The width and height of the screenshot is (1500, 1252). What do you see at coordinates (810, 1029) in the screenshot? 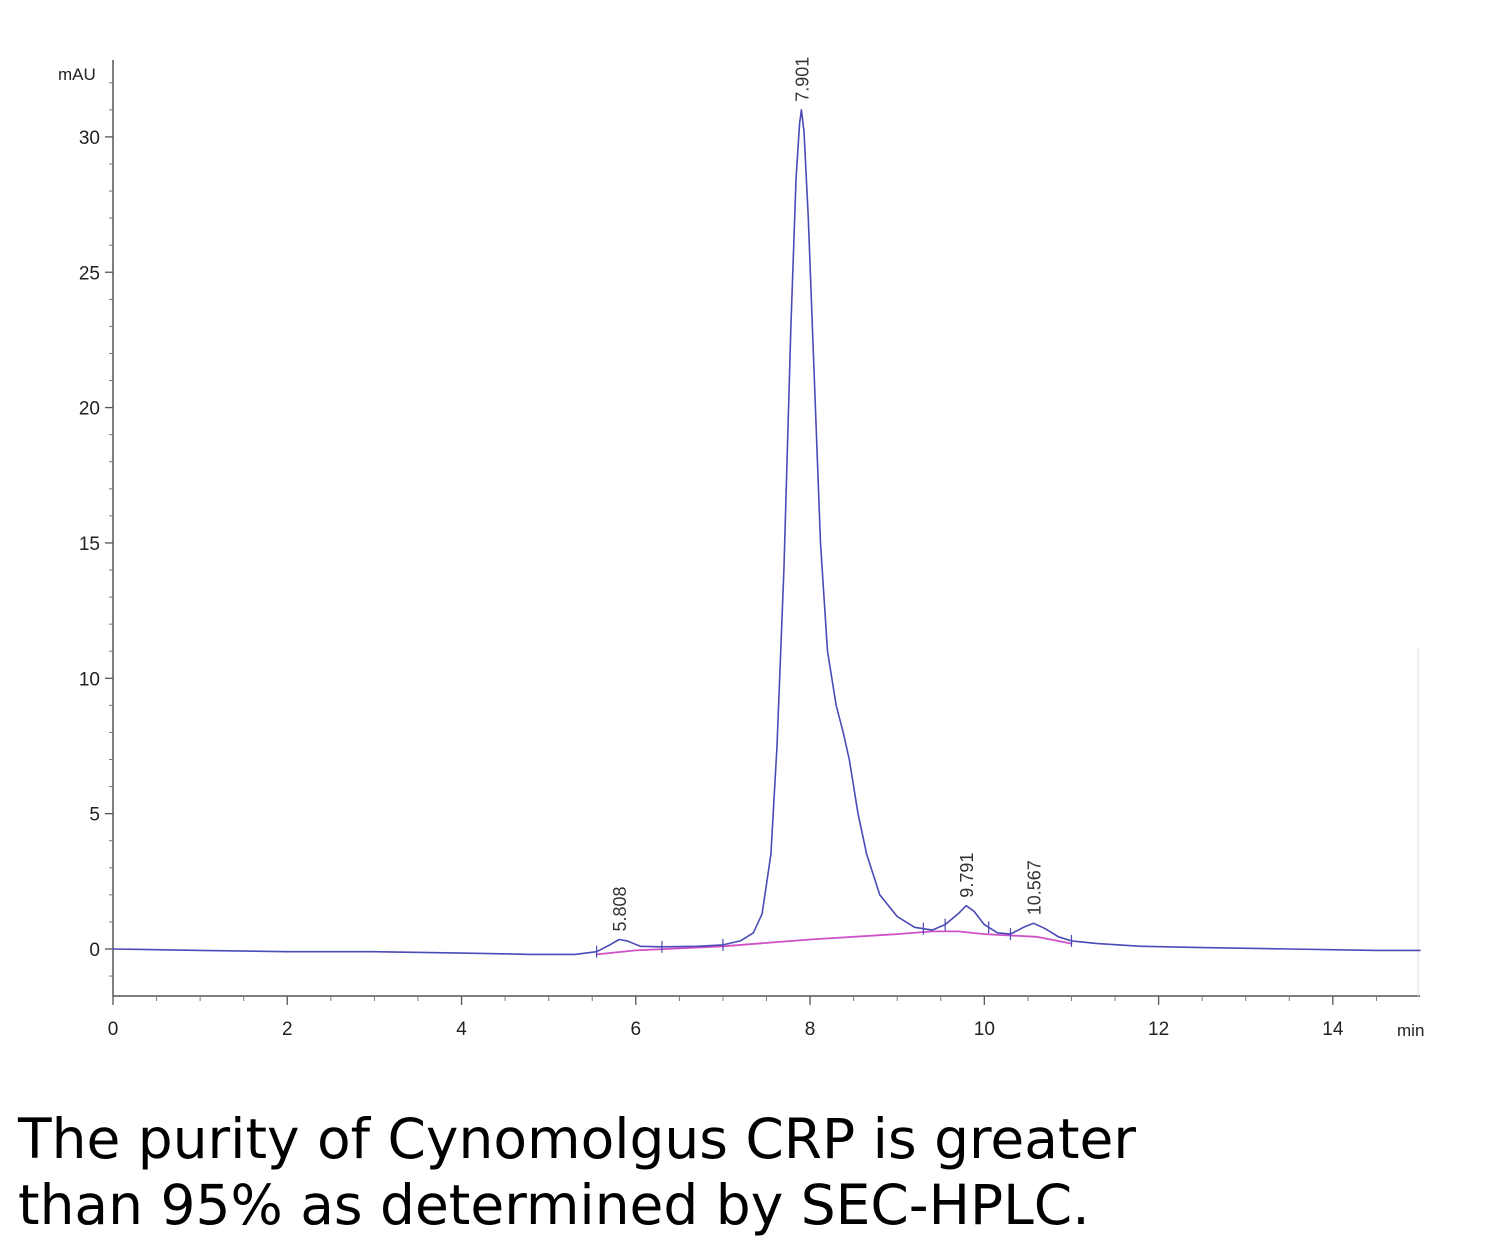
I see `x-tick-label: 8` at bounding box center [810, 1029].